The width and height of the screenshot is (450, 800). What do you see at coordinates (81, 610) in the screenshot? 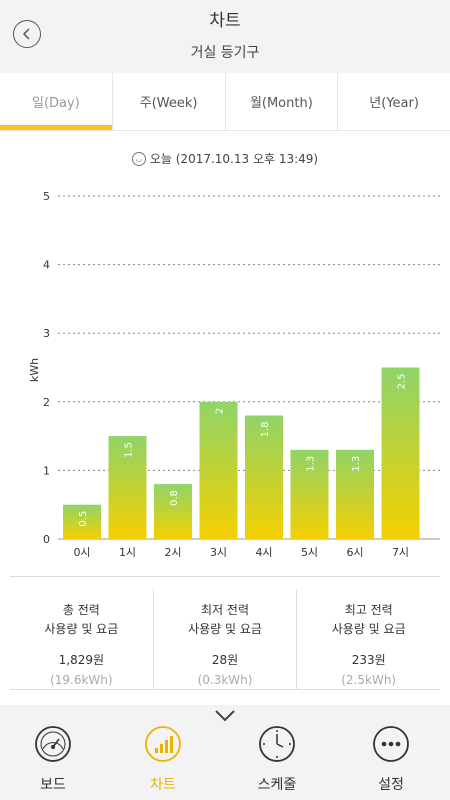
I see `summary-label: 총 전력` at bounding box center [81, 610].